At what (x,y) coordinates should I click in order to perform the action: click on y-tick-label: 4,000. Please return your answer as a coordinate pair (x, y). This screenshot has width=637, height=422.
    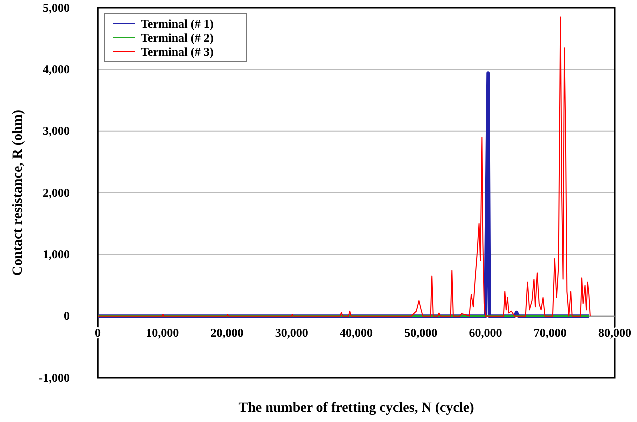
    Looking at the image, I should click on (56, 69).